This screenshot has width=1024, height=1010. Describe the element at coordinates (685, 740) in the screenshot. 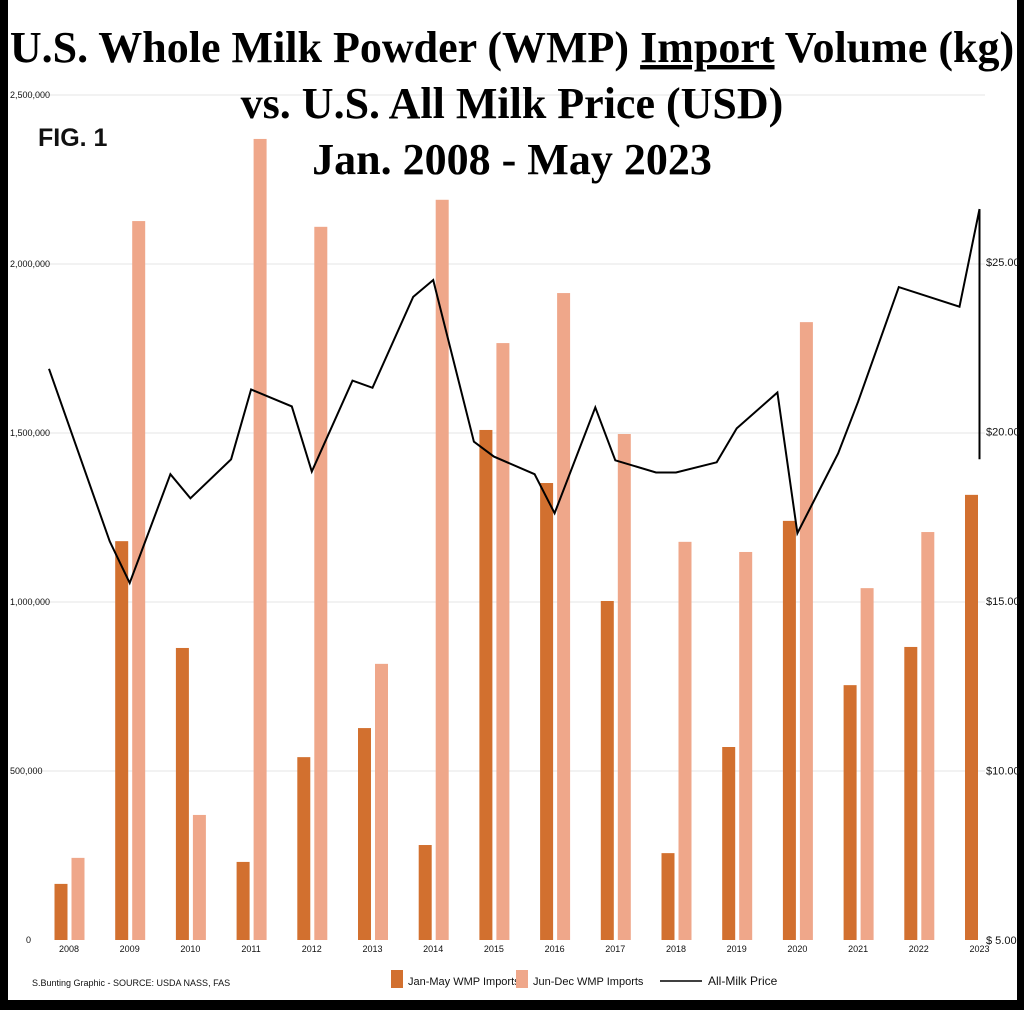

I see `bar-jun-dec-2018` at that location.